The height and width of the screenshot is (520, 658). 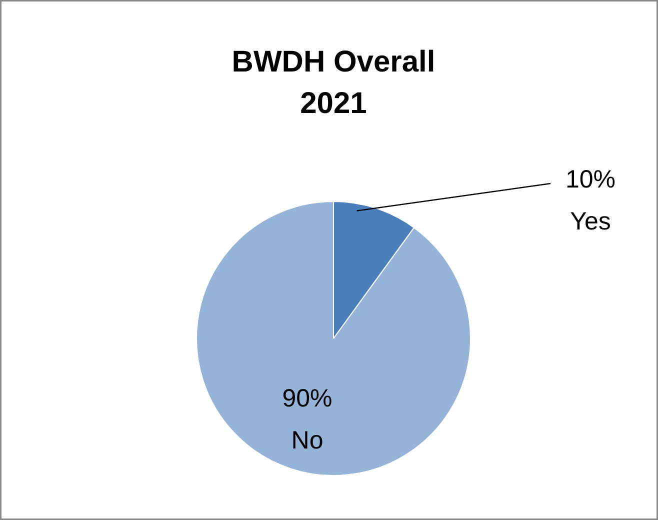 What do you see at coordinates (307, 440) in the screenshot?
I see `slice-label: No` at bounding box center [307, 440].